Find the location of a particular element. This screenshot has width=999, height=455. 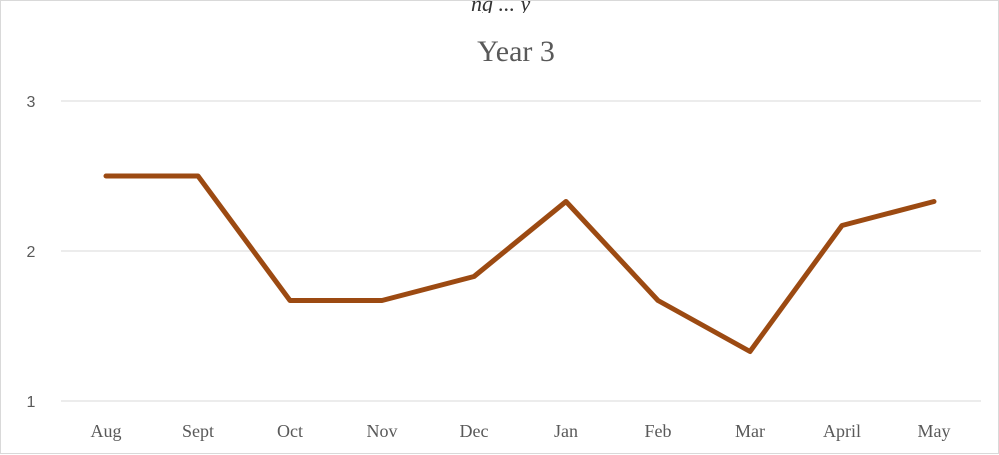

x-tick-label: Dec is located at coordinates (474, 431).